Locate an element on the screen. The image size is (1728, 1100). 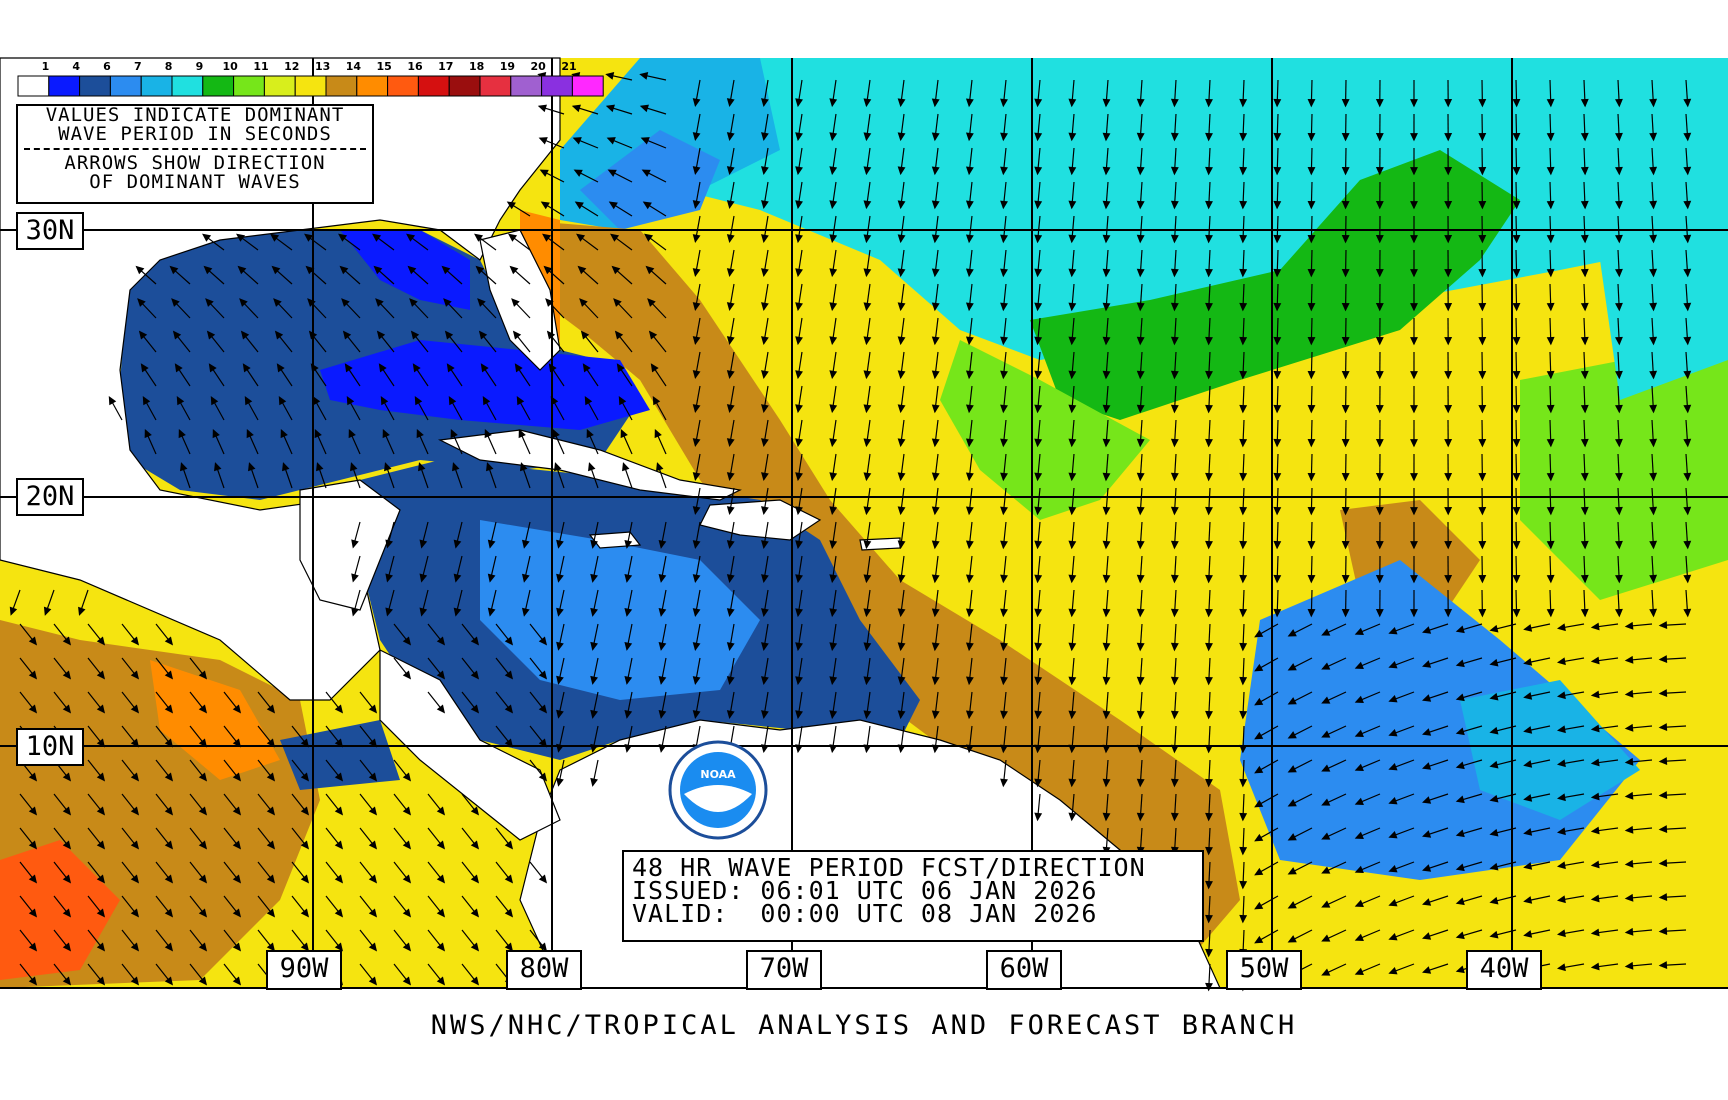
legend-line-2: WAVE PERIOD IN SECONDS is located at coordinates (195, 134).